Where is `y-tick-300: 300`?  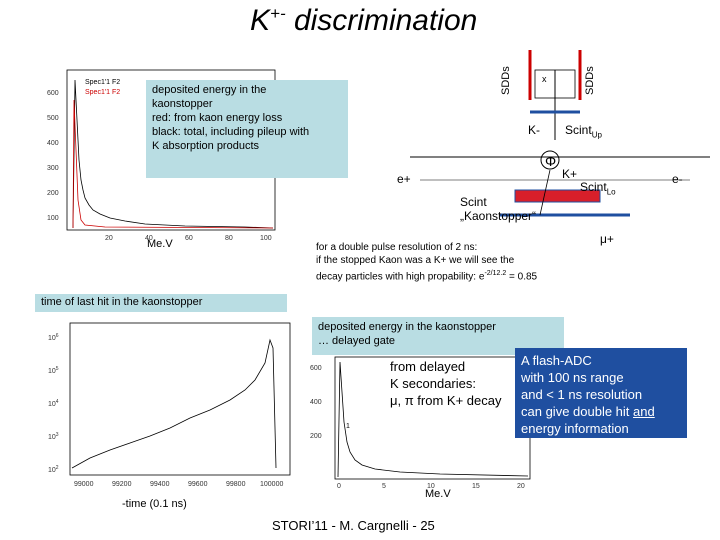 y-tick-300: 300 is located at coordinates (53, 168).